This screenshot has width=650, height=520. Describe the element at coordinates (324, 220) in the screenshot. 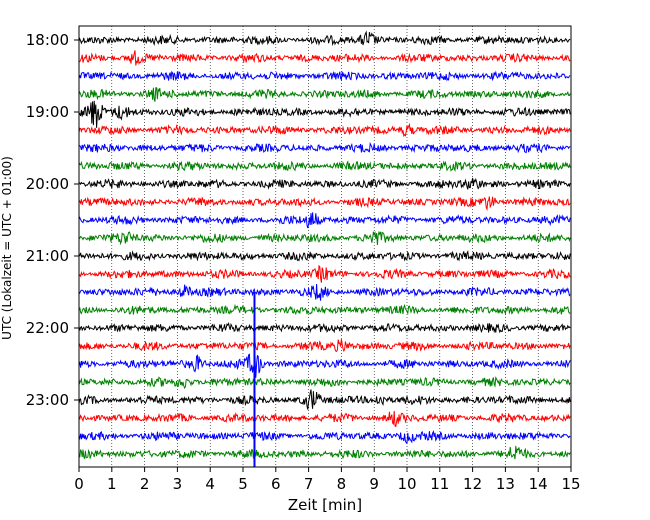

I see `trace-2030` at that location.